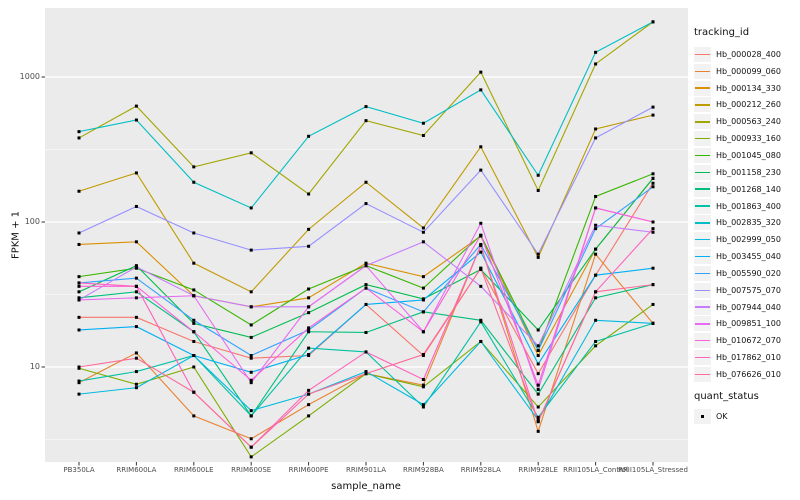  What do you see at coordinates (737, 88) in the screenshot?
I see `legend-item: Hb_000134_330` at bounding box center [737, 88].